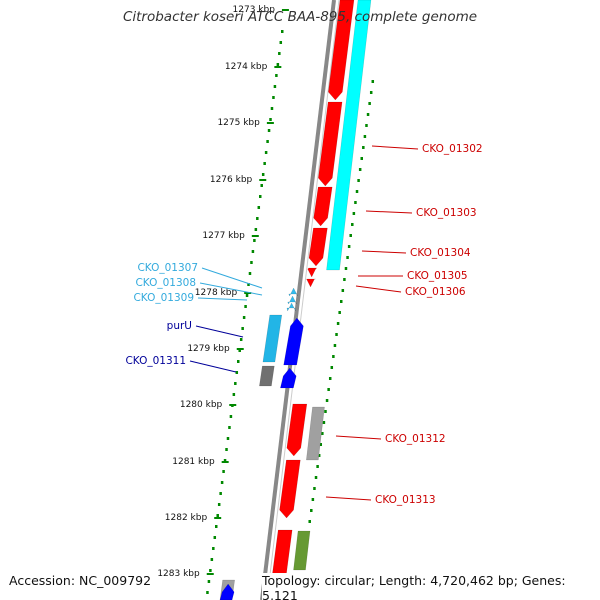 The image size is (600, 600). I want to click on tick-label: 1277 kbp, so click(223, 236).